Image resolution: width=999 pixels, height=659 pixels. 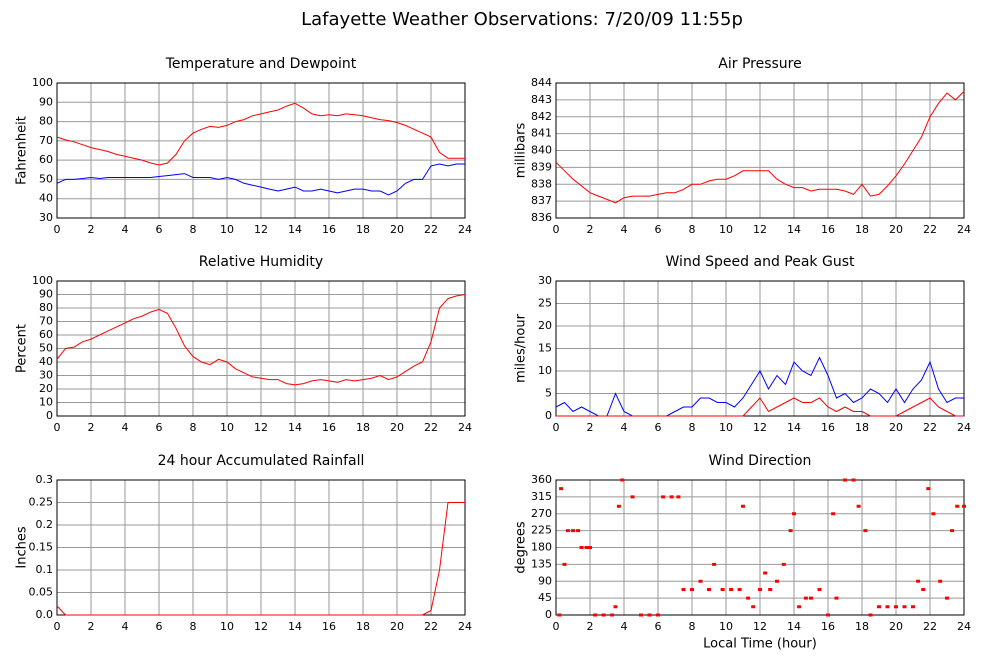 I want to click on y-tick-label: 45, so click(x=545, y=597).